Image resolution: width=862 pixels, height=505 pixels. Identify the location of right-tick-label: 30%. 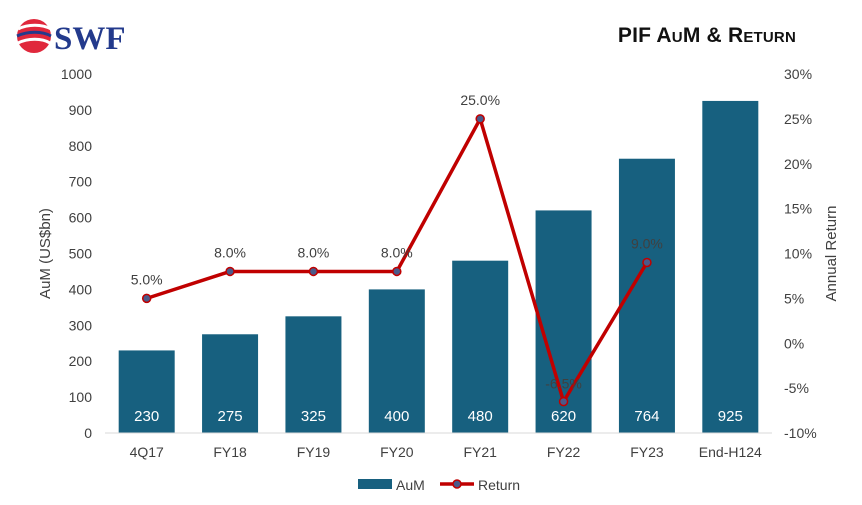
(798, 74).